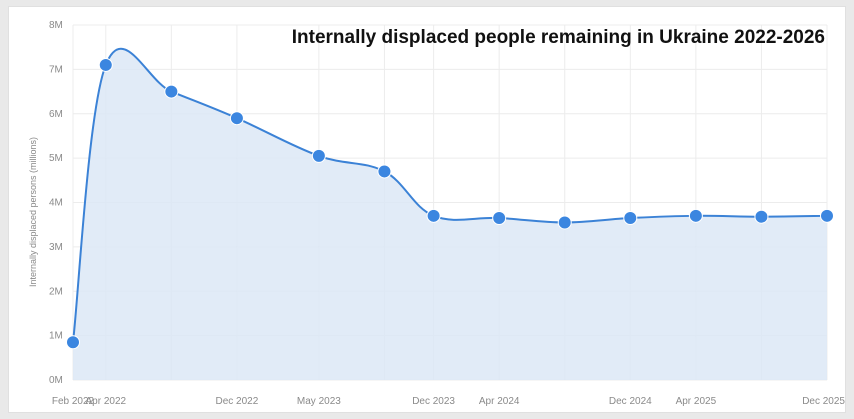  Describe the element at coordinates (56, 158) in the screenshot. I see `y-tick-label: 5M` at that location.